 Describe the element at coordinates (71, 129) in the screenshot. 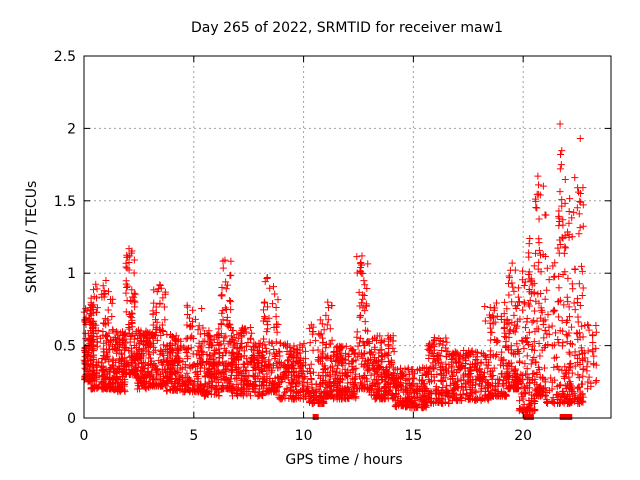

I see `y-tick-label-2: 2` at that location.